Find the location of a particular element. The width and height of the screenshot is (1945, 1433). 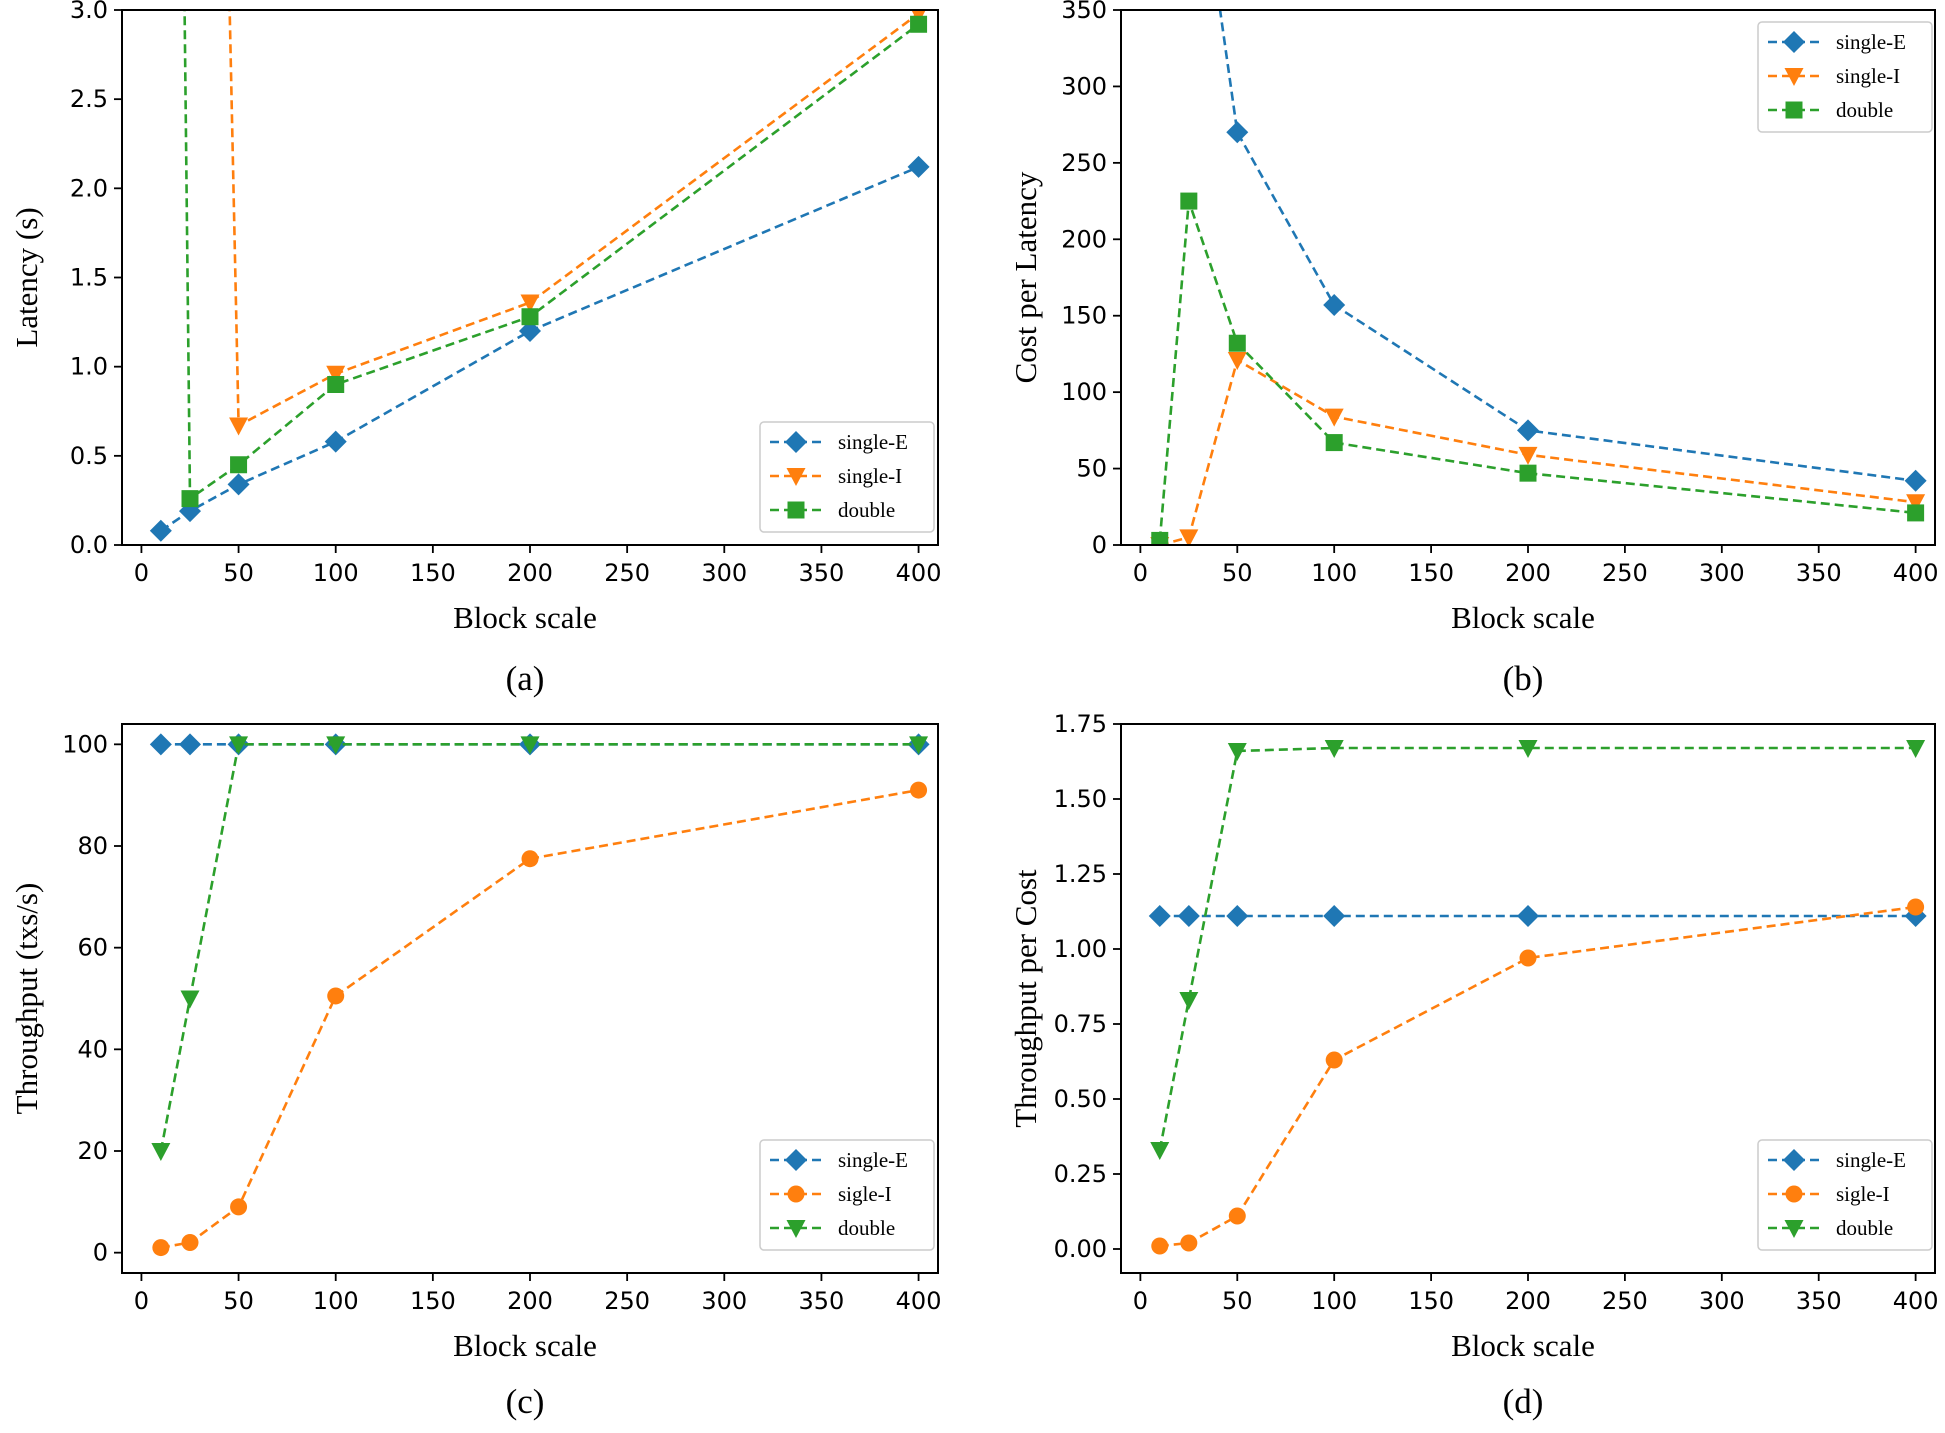

y-tick-label: 60 is located at coordinates (92, 948).